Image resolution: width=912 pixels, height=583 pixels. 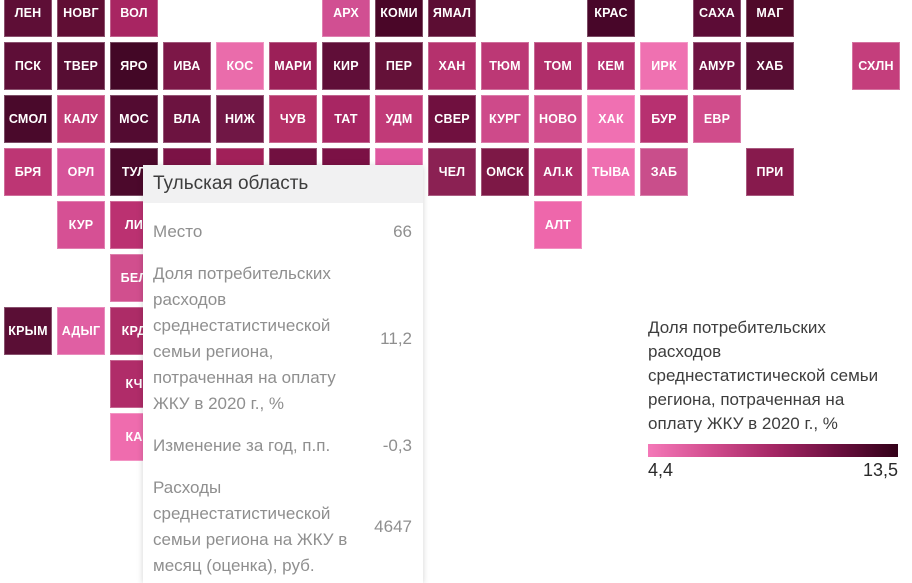 I want to click on region-tile-СВЕР: СВЕР, so click(x=452, y=119).